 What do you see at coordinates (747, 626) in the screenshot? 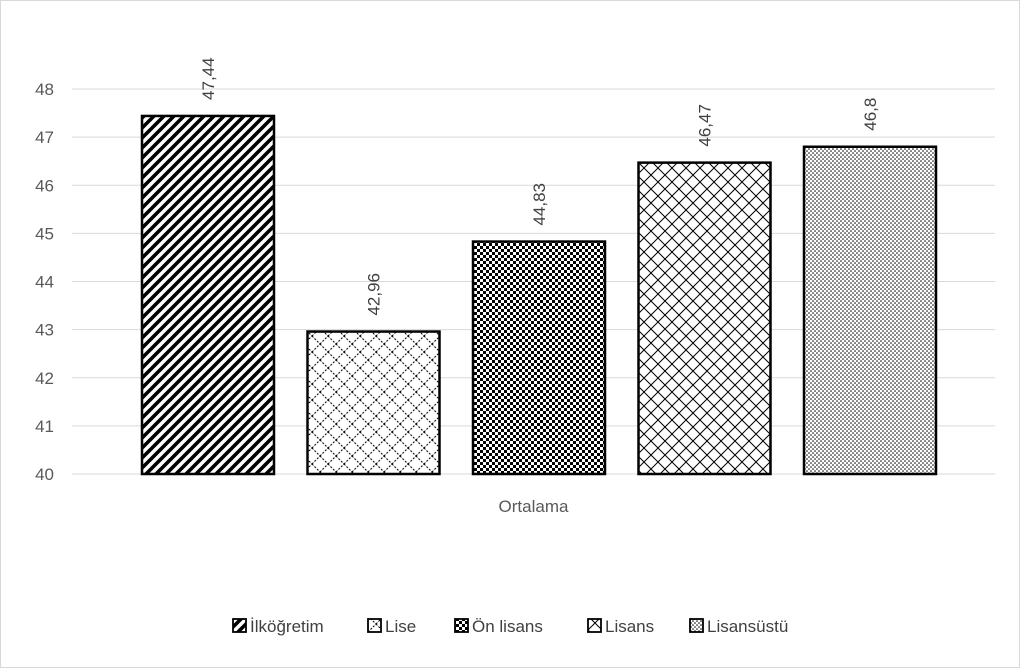
I see `legend-label: Lisansüstü` at bounding box center [747, 626].